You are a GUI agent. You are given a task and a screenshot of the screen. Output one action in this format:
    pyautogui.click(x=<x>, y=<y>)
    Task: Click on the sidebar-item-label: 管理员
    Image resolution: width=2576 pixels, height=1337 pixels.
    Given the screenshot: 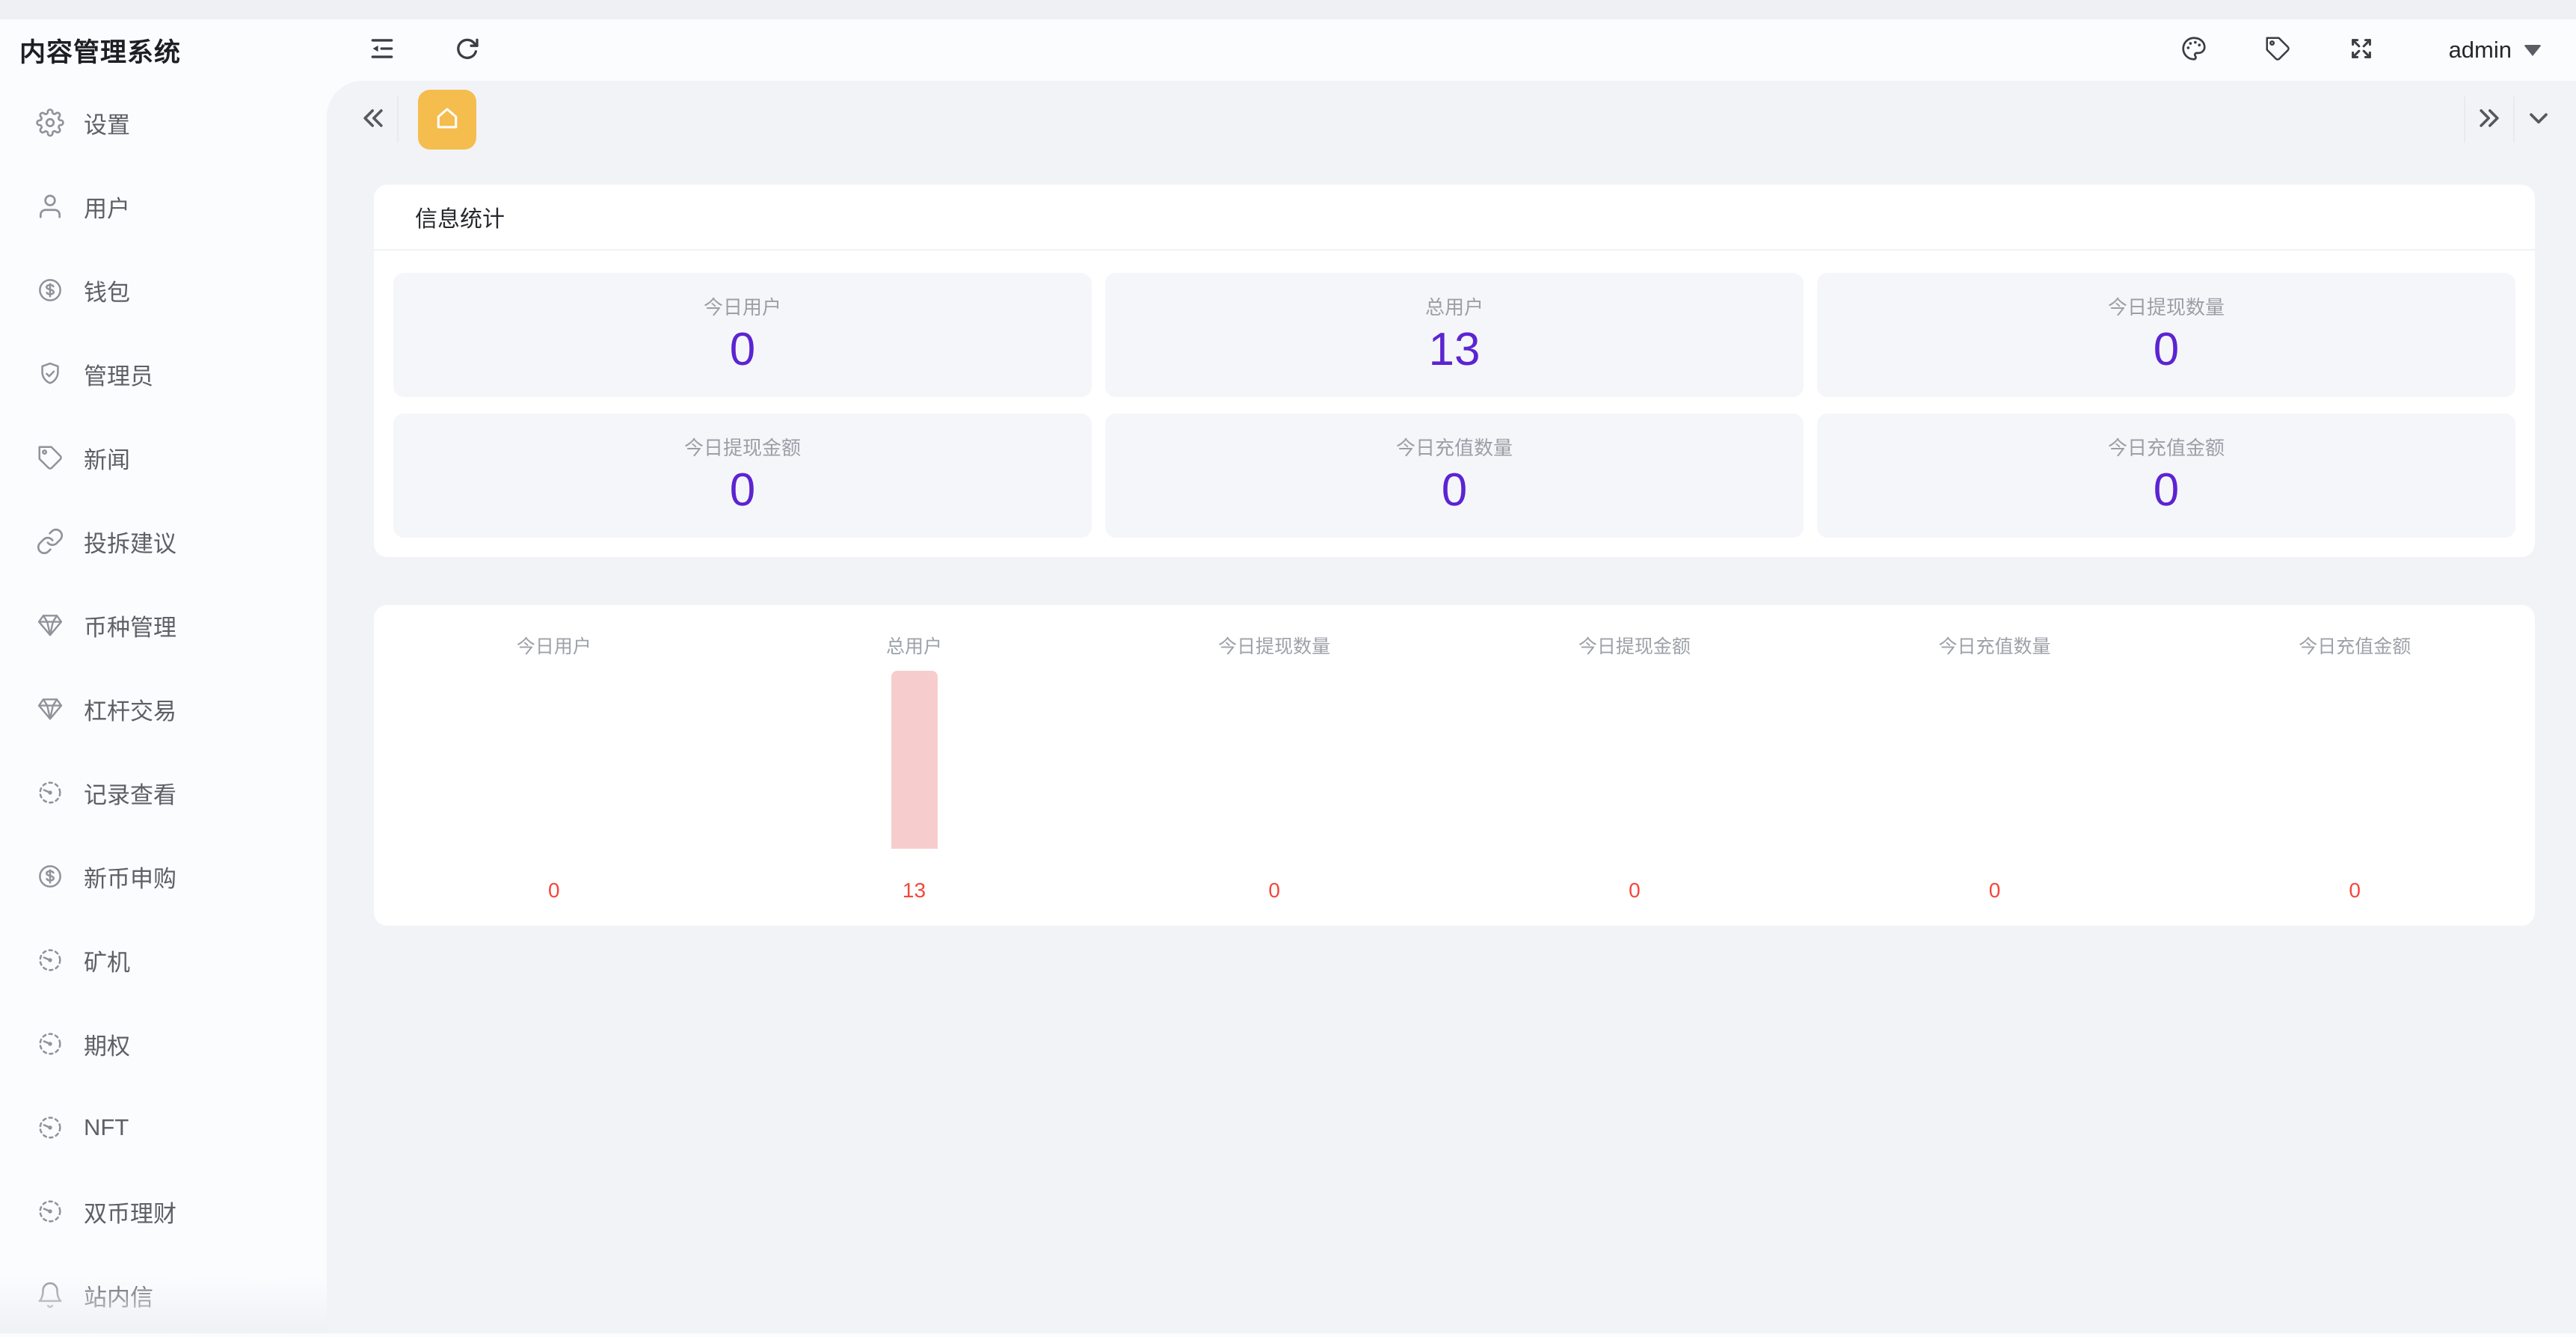 What is the action you would take?
    pyautogui.click(x=118, y=376)
    